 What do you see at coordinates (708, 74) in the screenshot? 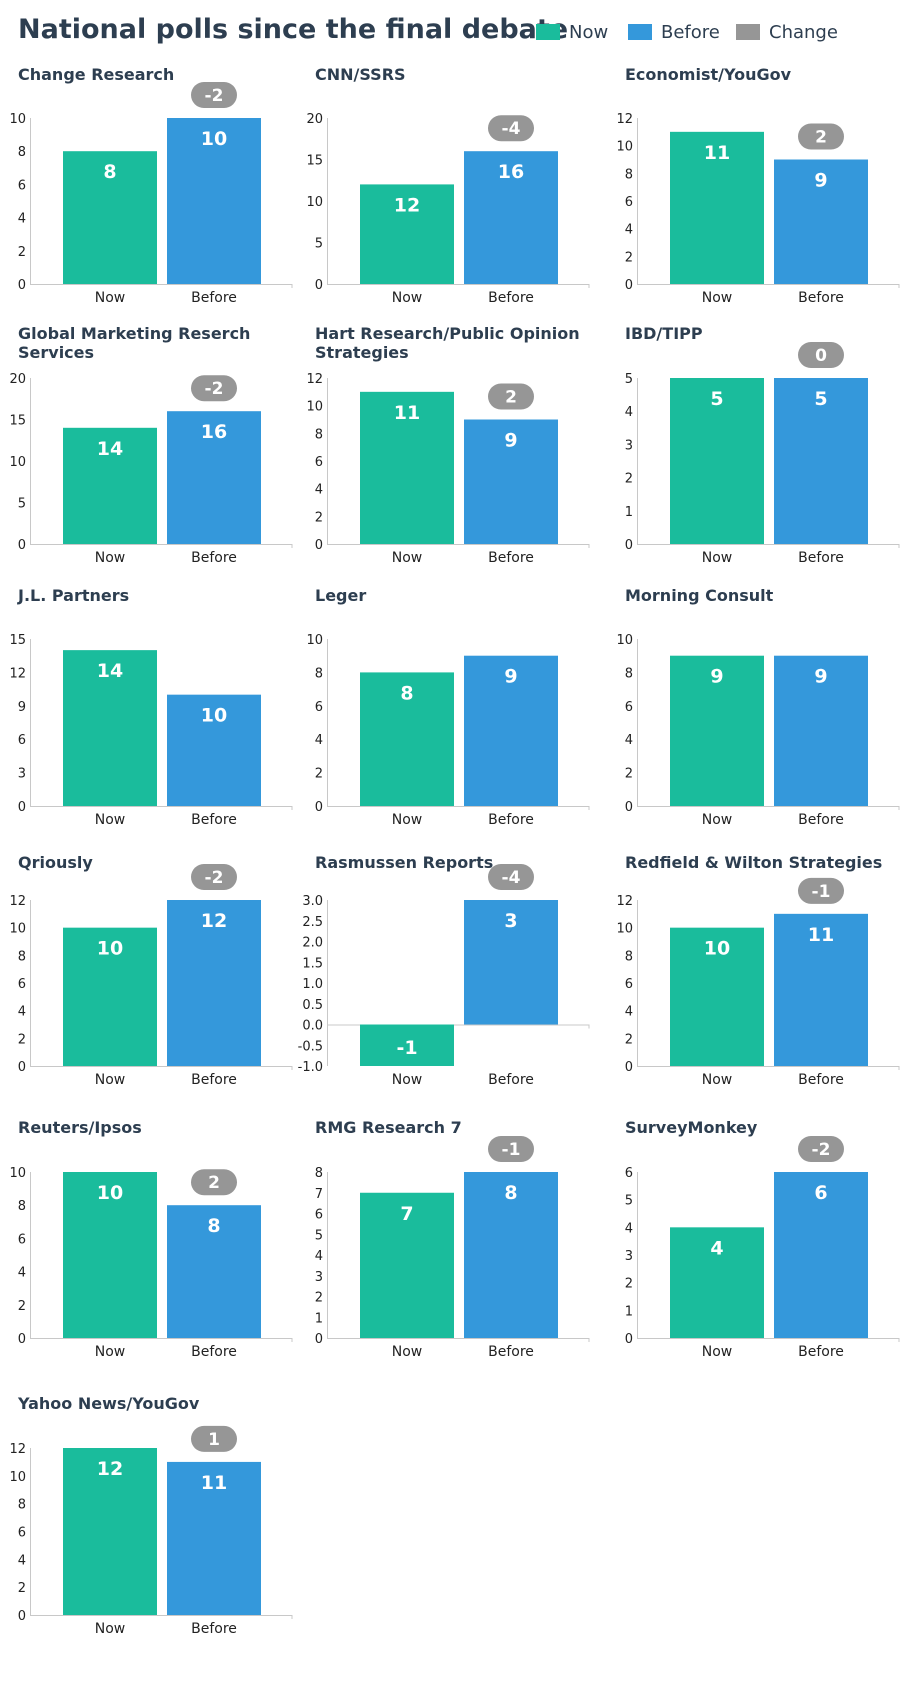
I see `chart-title: Economist/YouGov` at bounding box center [708, 74].